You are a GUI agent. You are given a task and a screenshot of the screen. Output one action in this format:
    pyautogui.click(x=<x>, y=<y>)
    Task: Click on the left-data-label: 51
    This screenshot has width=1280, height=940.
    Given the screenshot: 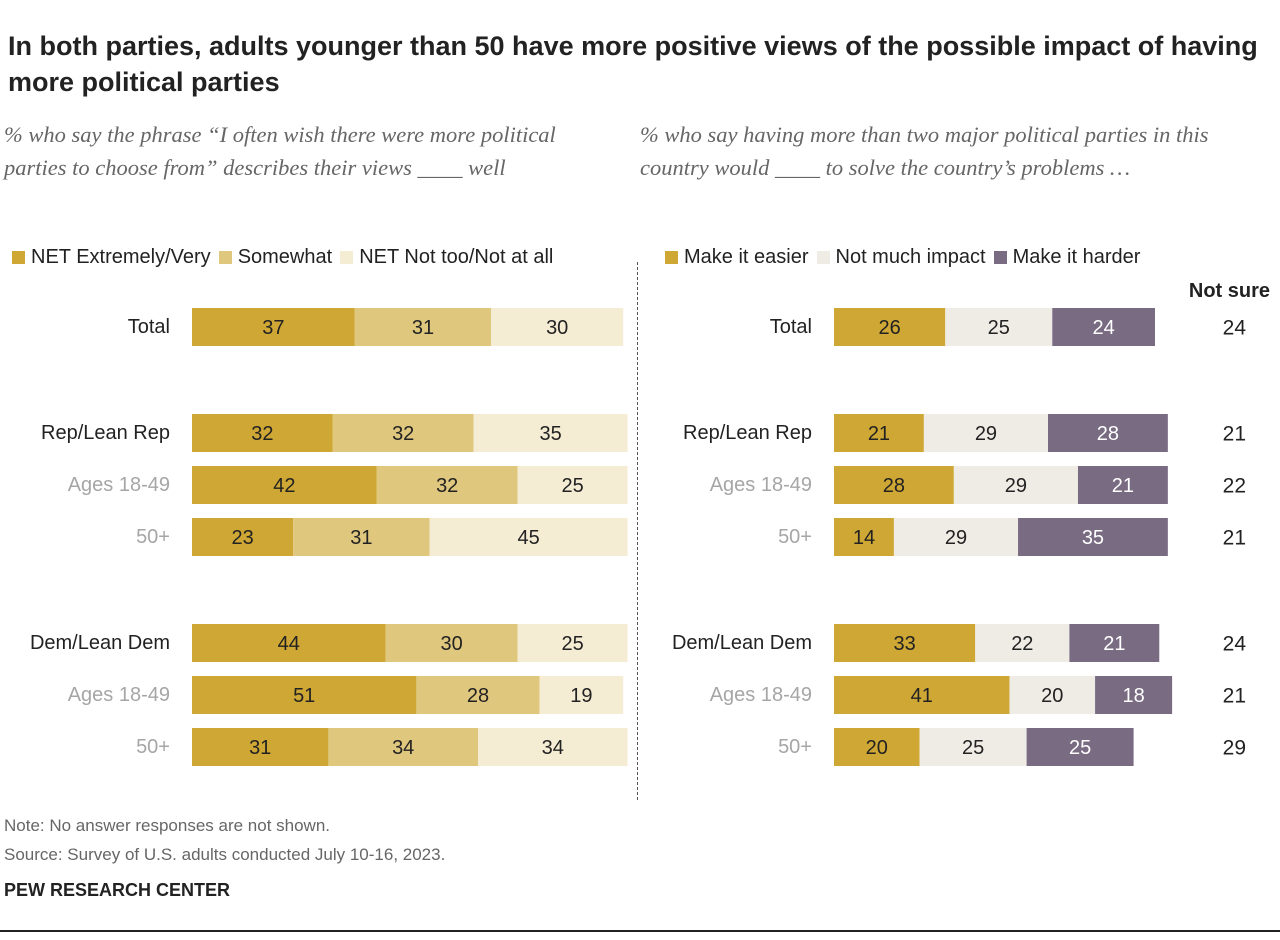 What is the action you would take?
    pyautogui.click(x=304, y=696)
    